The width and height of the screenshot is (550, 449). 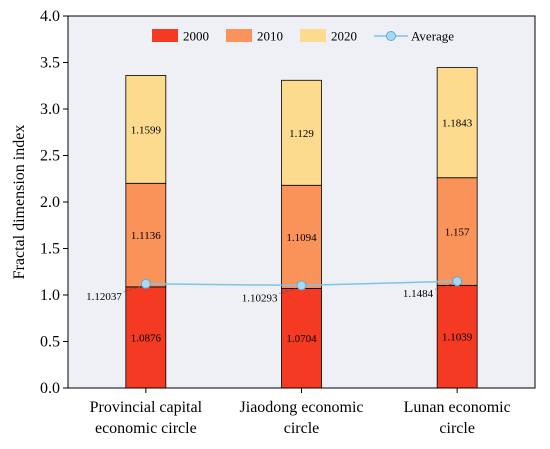 What do you see at coordinates (270, 36) in the screenshot?
I see `legend-label-2010: 2010` at bounding box center [270, 36].